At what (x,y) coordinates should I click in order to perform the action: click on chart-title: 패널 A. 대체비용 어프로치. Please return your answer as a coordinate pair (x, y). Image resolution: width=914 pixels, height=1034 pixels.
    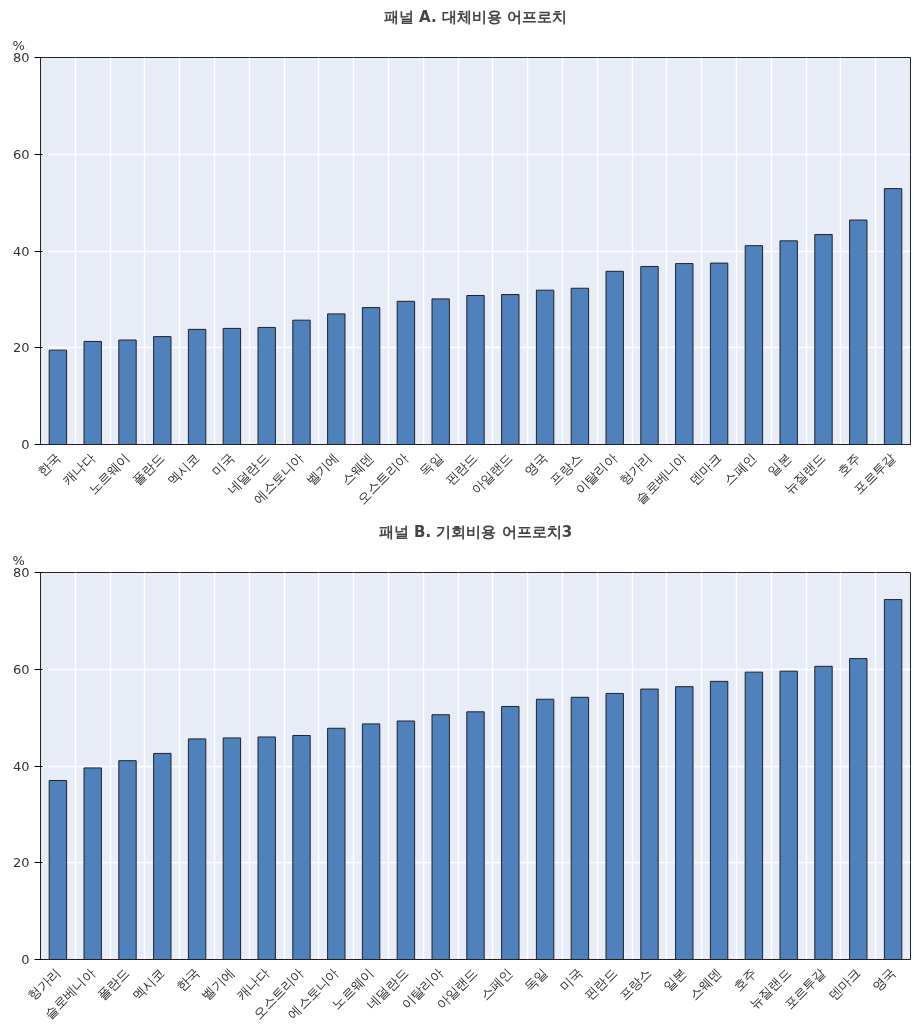
    Looking at the image, I should click on (475, 16).